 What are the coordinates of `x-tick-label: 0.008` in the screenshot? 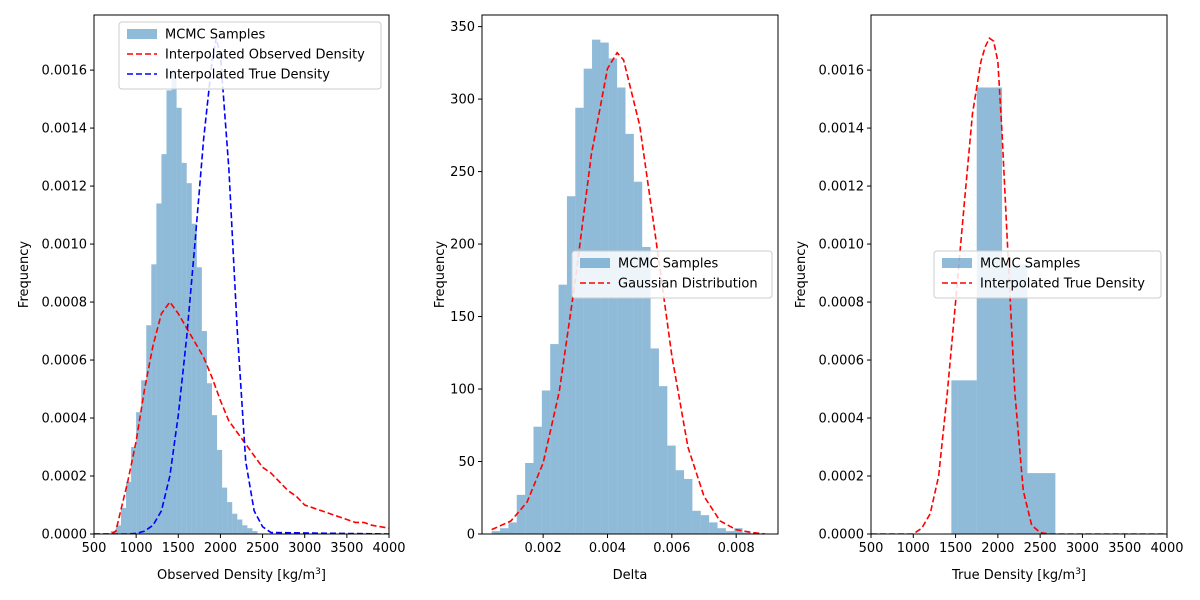 It's located at (736, 548).